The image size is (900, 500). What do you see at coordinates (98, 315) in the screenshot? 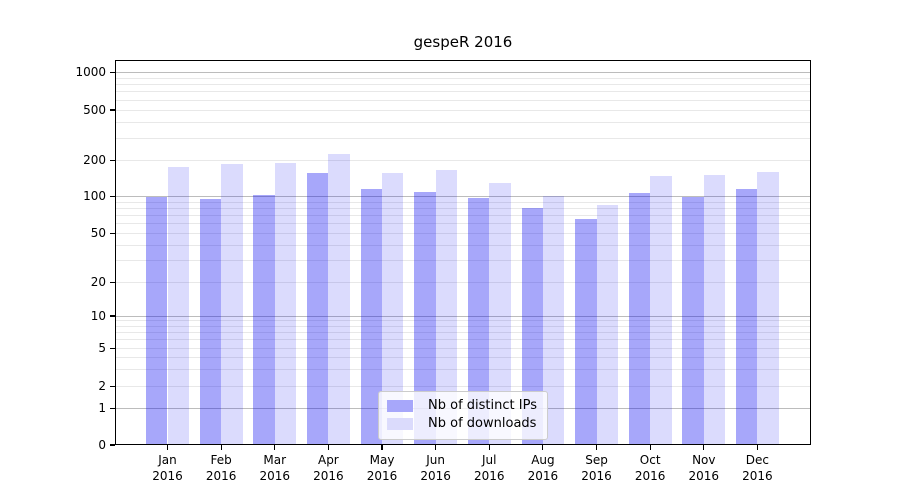
I see `y-axis-tick-label: 10` at bounding box center [98, 315].